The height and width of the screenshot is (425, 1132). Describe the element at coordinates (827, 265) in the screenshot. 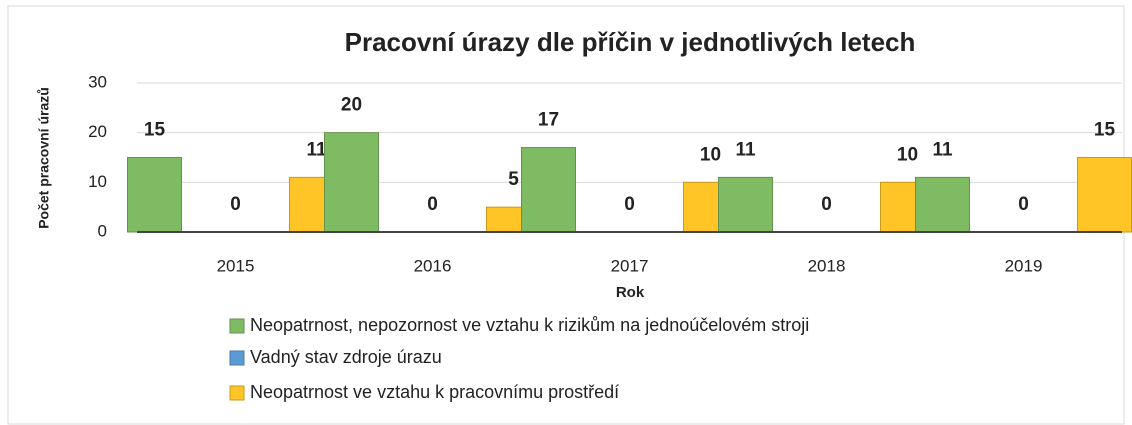

I see `x-tick-label: 2018` at that location.